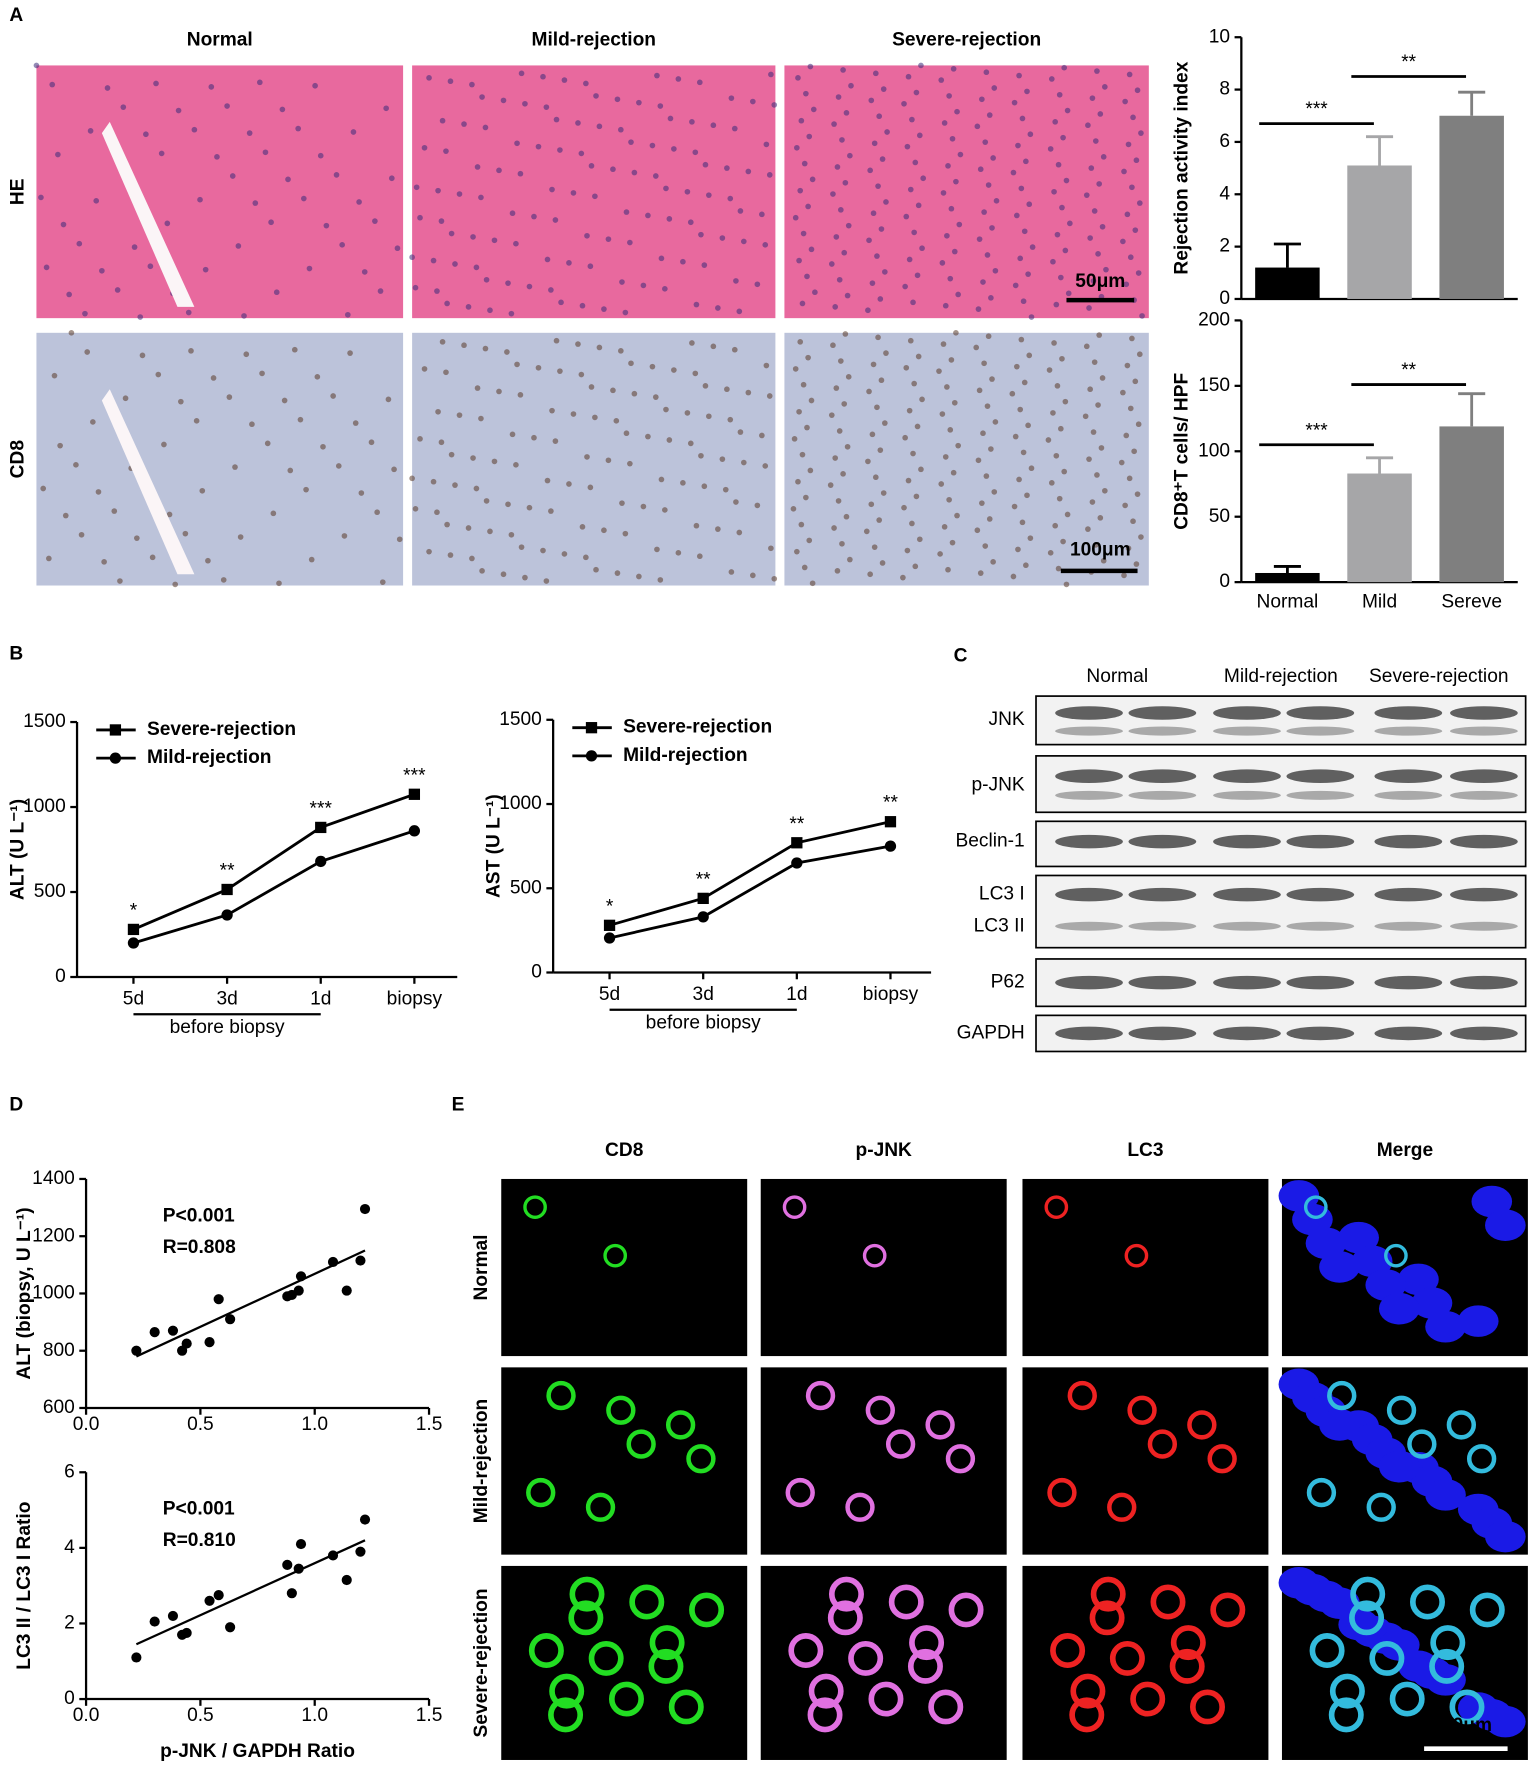 This screenshot has width=1535, height=1769. I want to click on x-tick-label: 1.5, so click(429, 1424).